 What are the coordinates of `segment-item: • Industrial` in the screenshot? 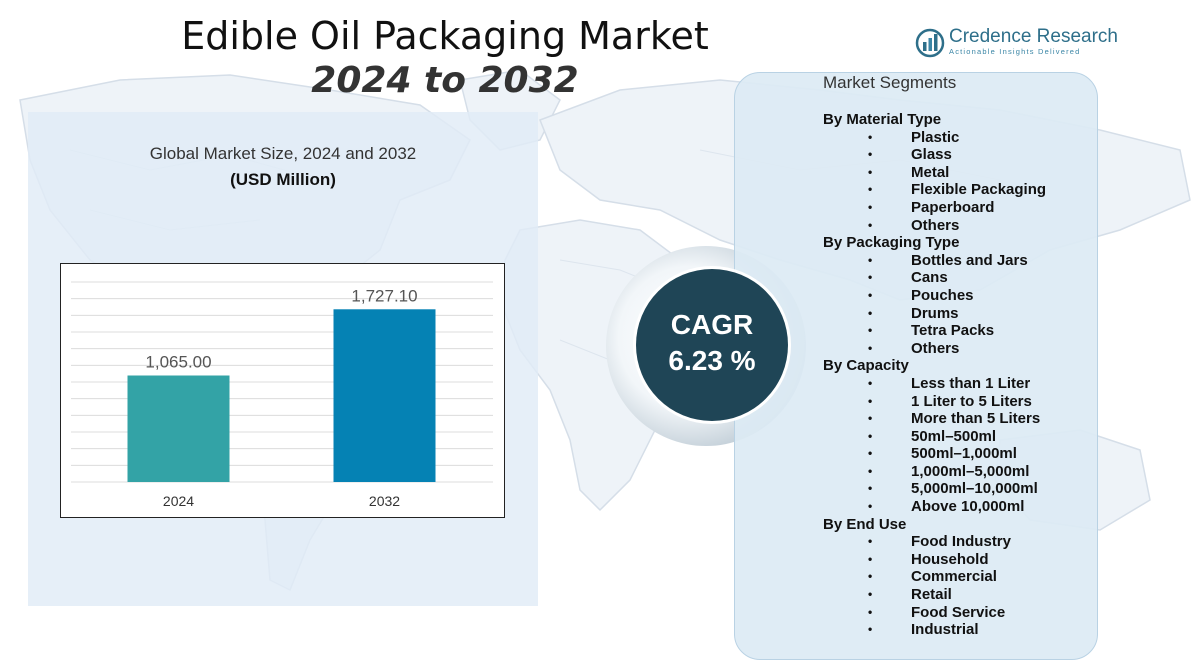 It's located at (958, 630).